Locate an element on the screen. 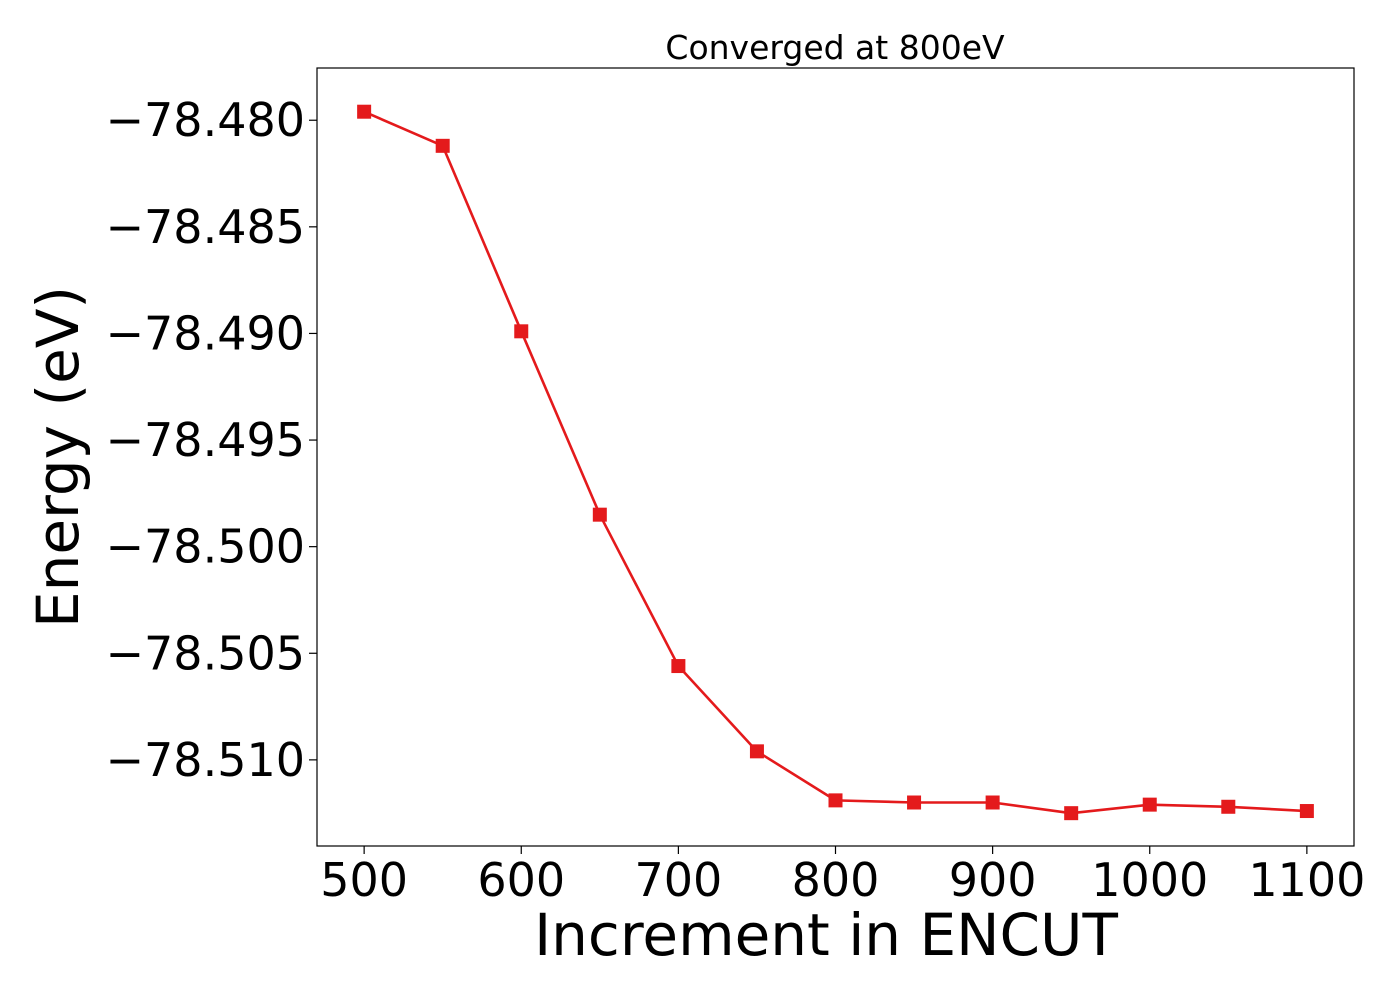 The height and width of the screenshot is (1000, 1400). y-tick-label: −78.485 is located at coordinates (206, 227).